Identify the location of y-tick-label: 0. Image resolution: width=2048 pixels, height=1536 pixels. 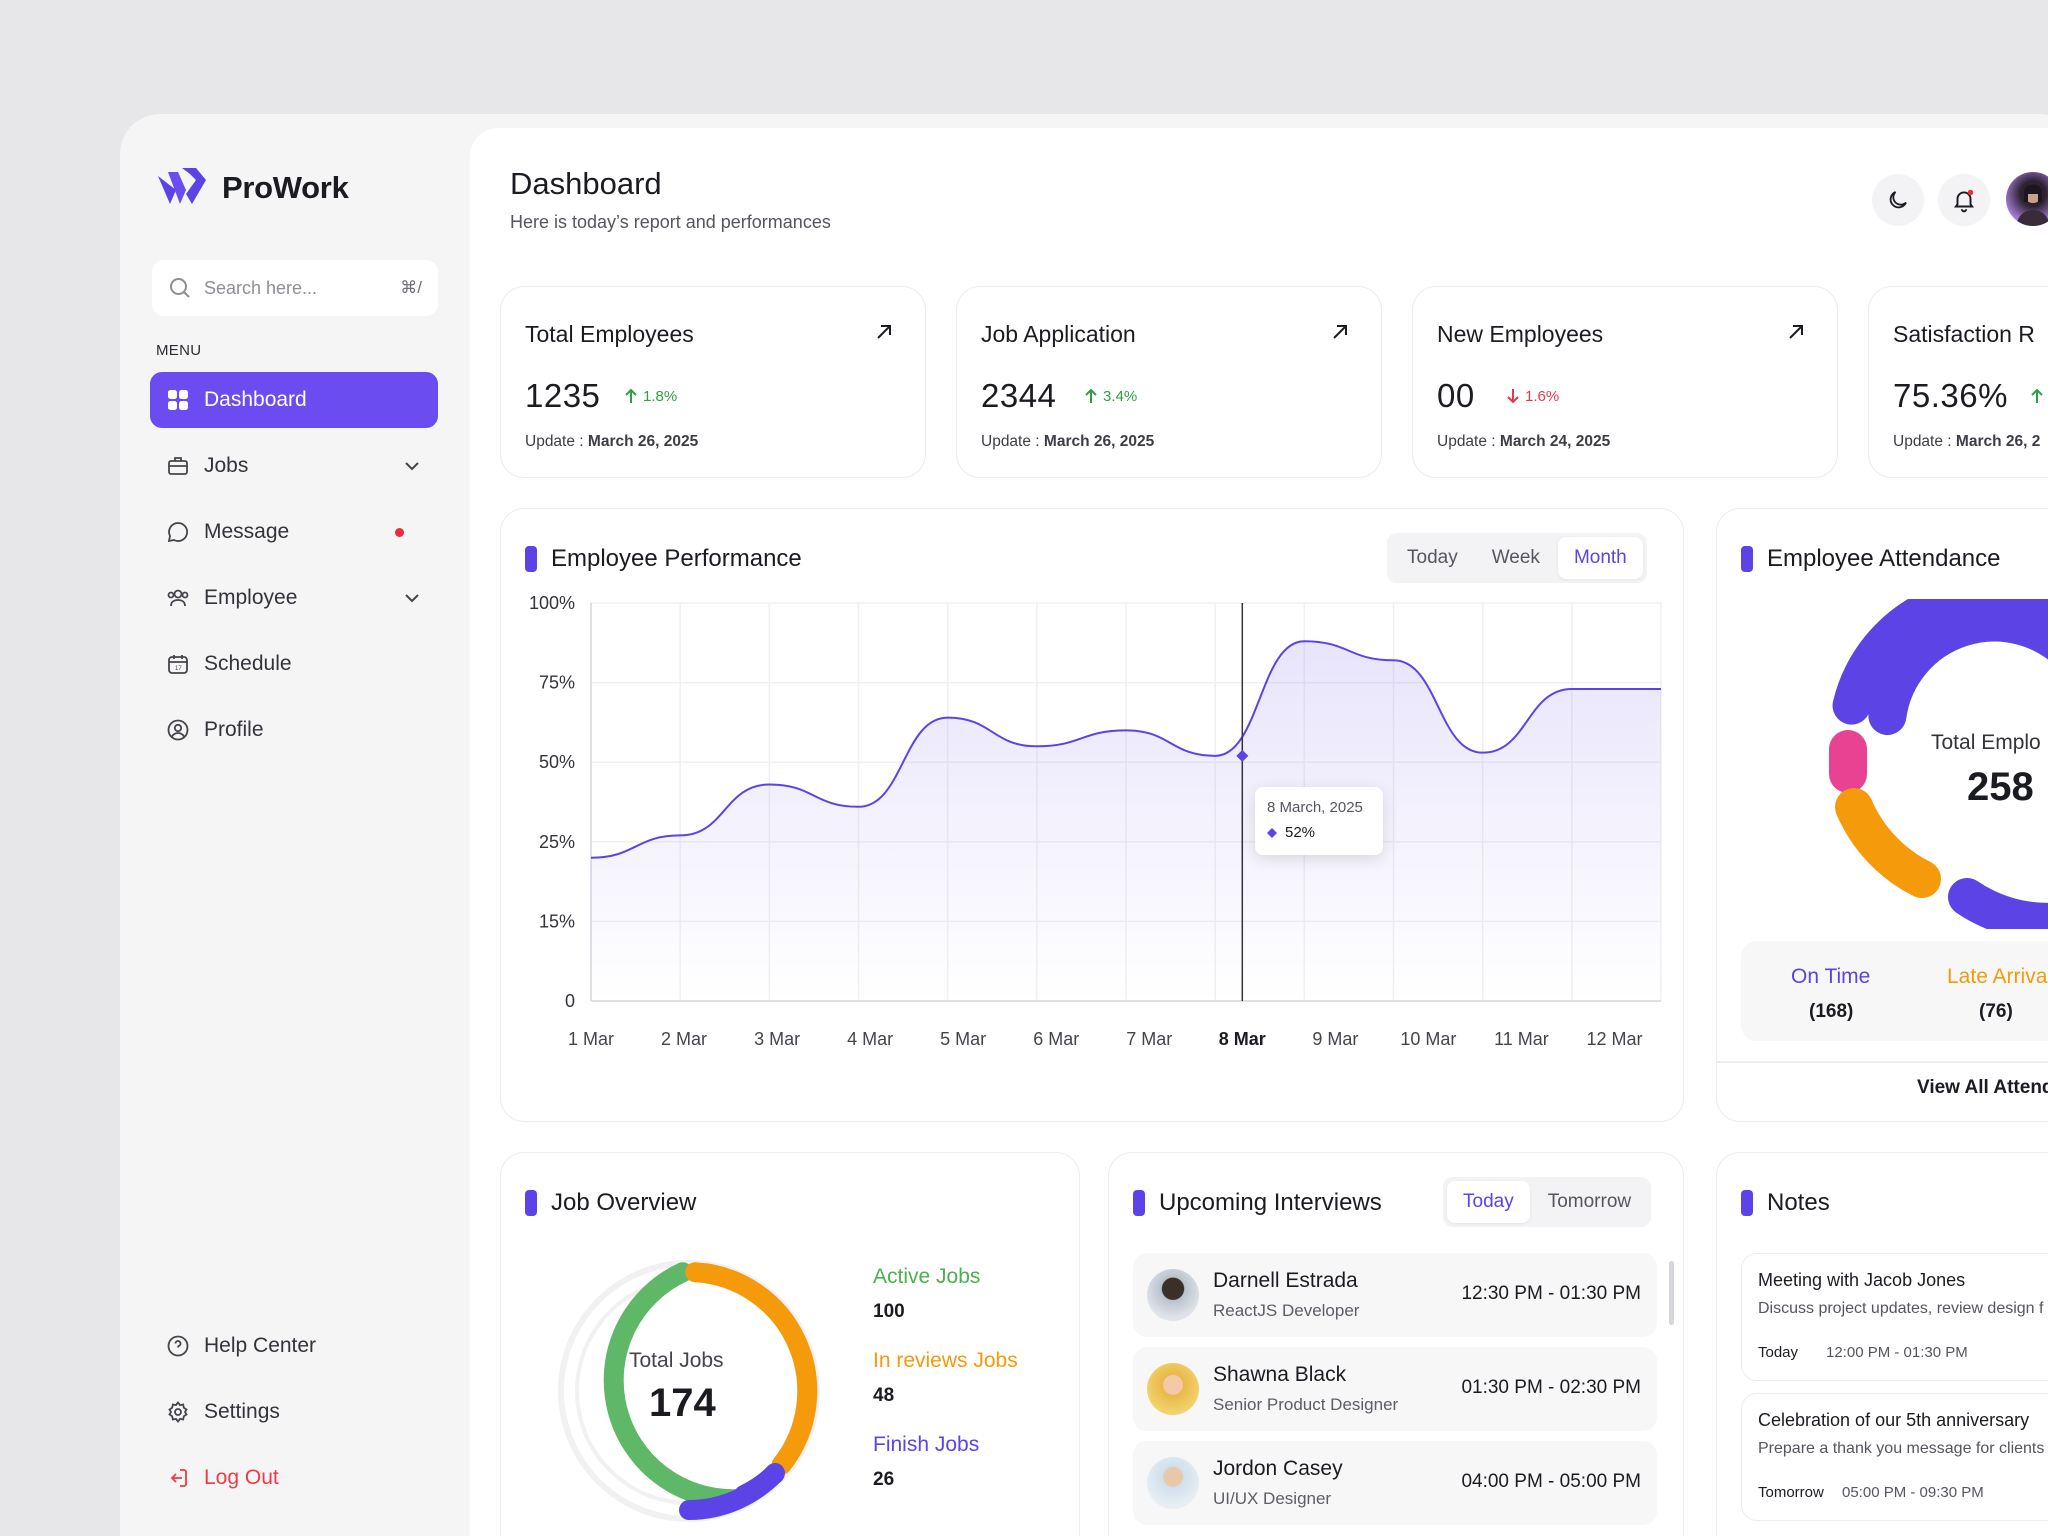
(570, 1001).